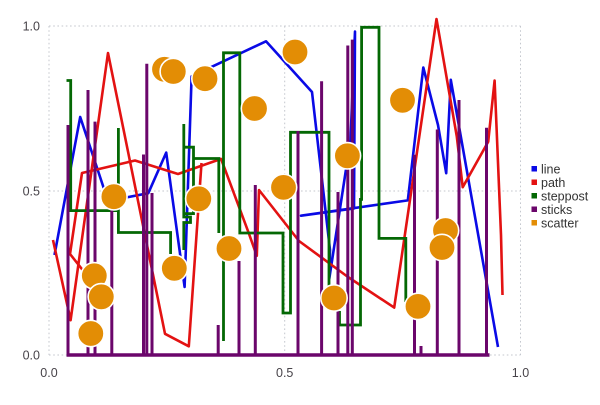 This screenshot has height=405, width=600. What do you see at coordinates (565, 197) in the screenshot?
I see `svg-text: steppost` at bounding box center [565, 197].